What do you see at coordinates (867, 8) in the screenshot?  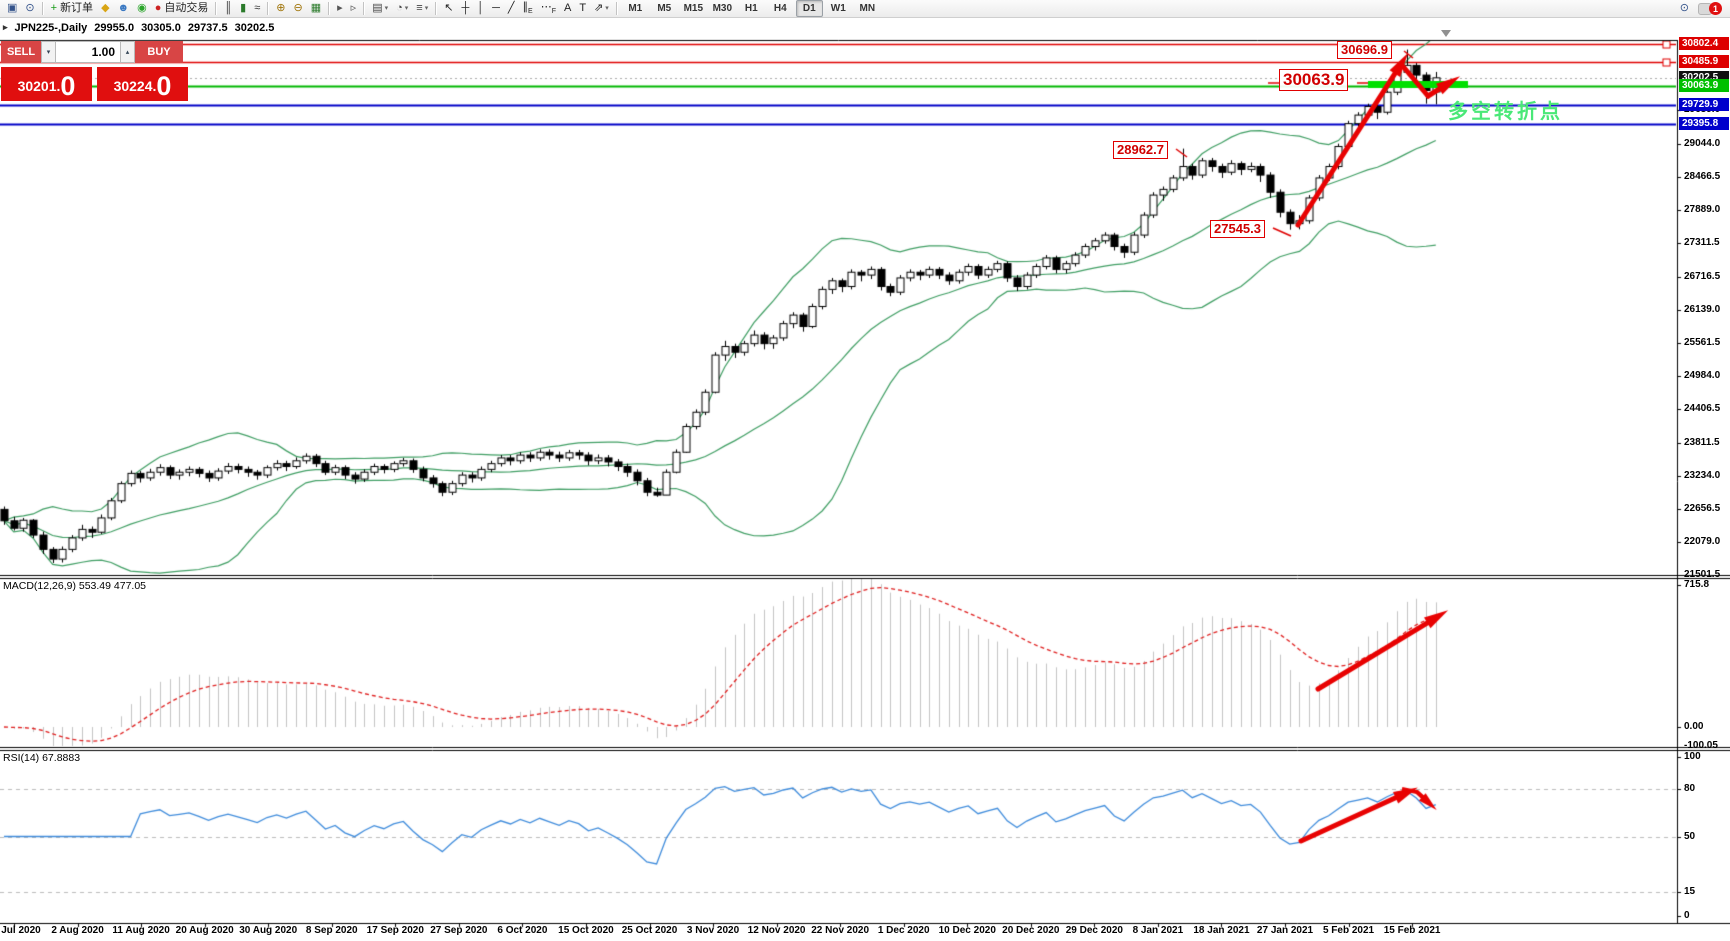 I see `timeframe-button-MN: MN` at bounding box center [867, 8].